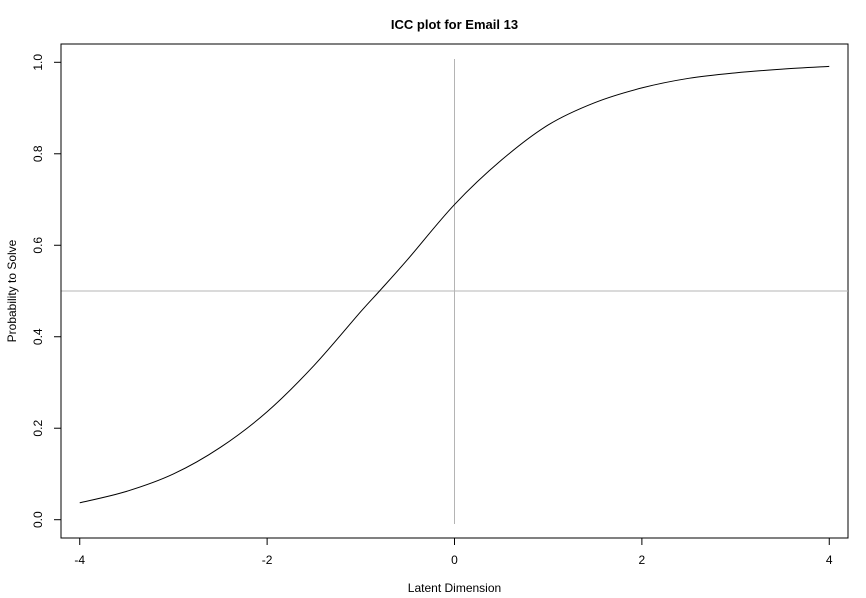  I want to click on x-tick-label: -2, so click(267, 560).